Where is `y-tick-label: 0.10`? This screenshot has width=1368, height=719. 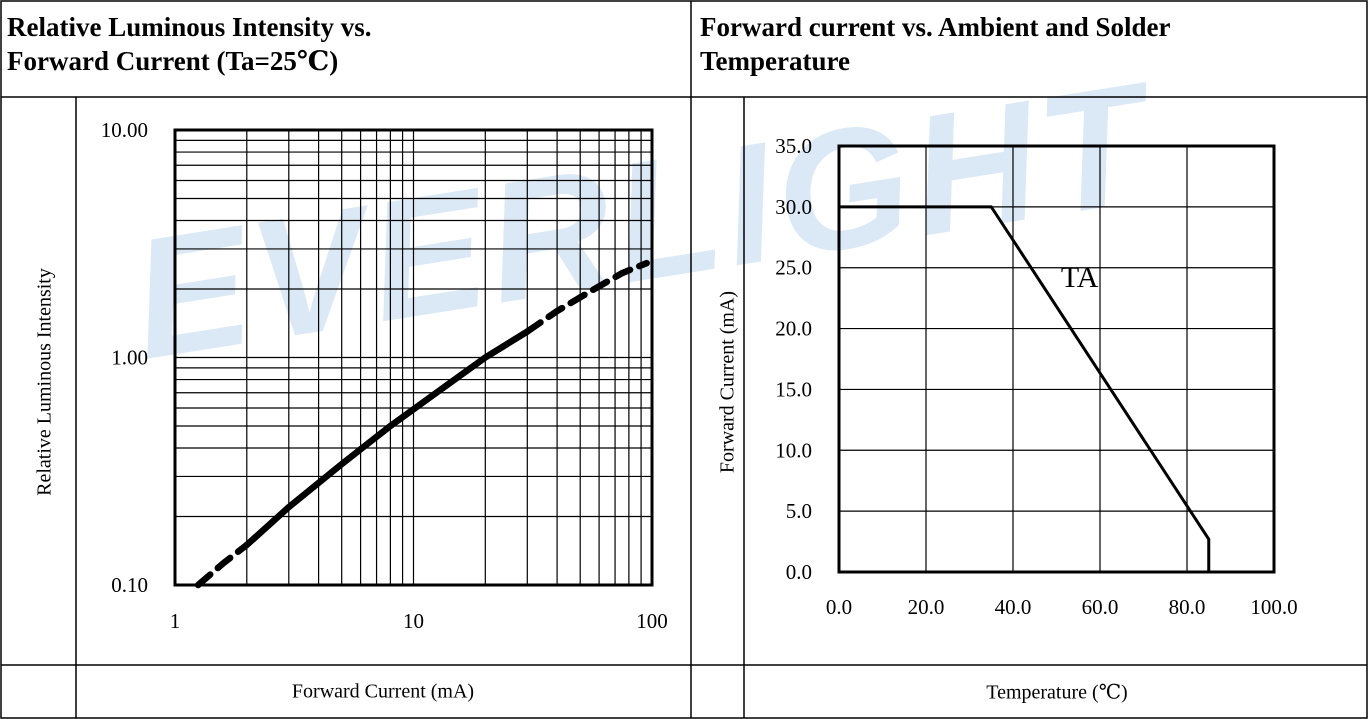 y-tick-label: 0.10 is located at coordinates (129, 585).